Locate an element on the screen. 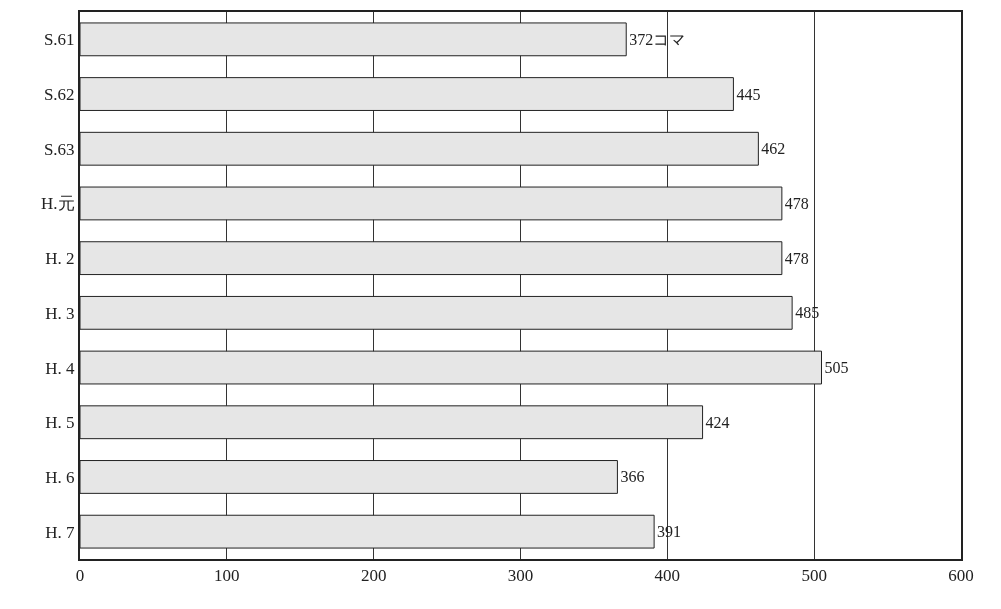 This screenshot has height=609, width=1001. y-tick-label: H. 7 is located at coordinates (60, 532).